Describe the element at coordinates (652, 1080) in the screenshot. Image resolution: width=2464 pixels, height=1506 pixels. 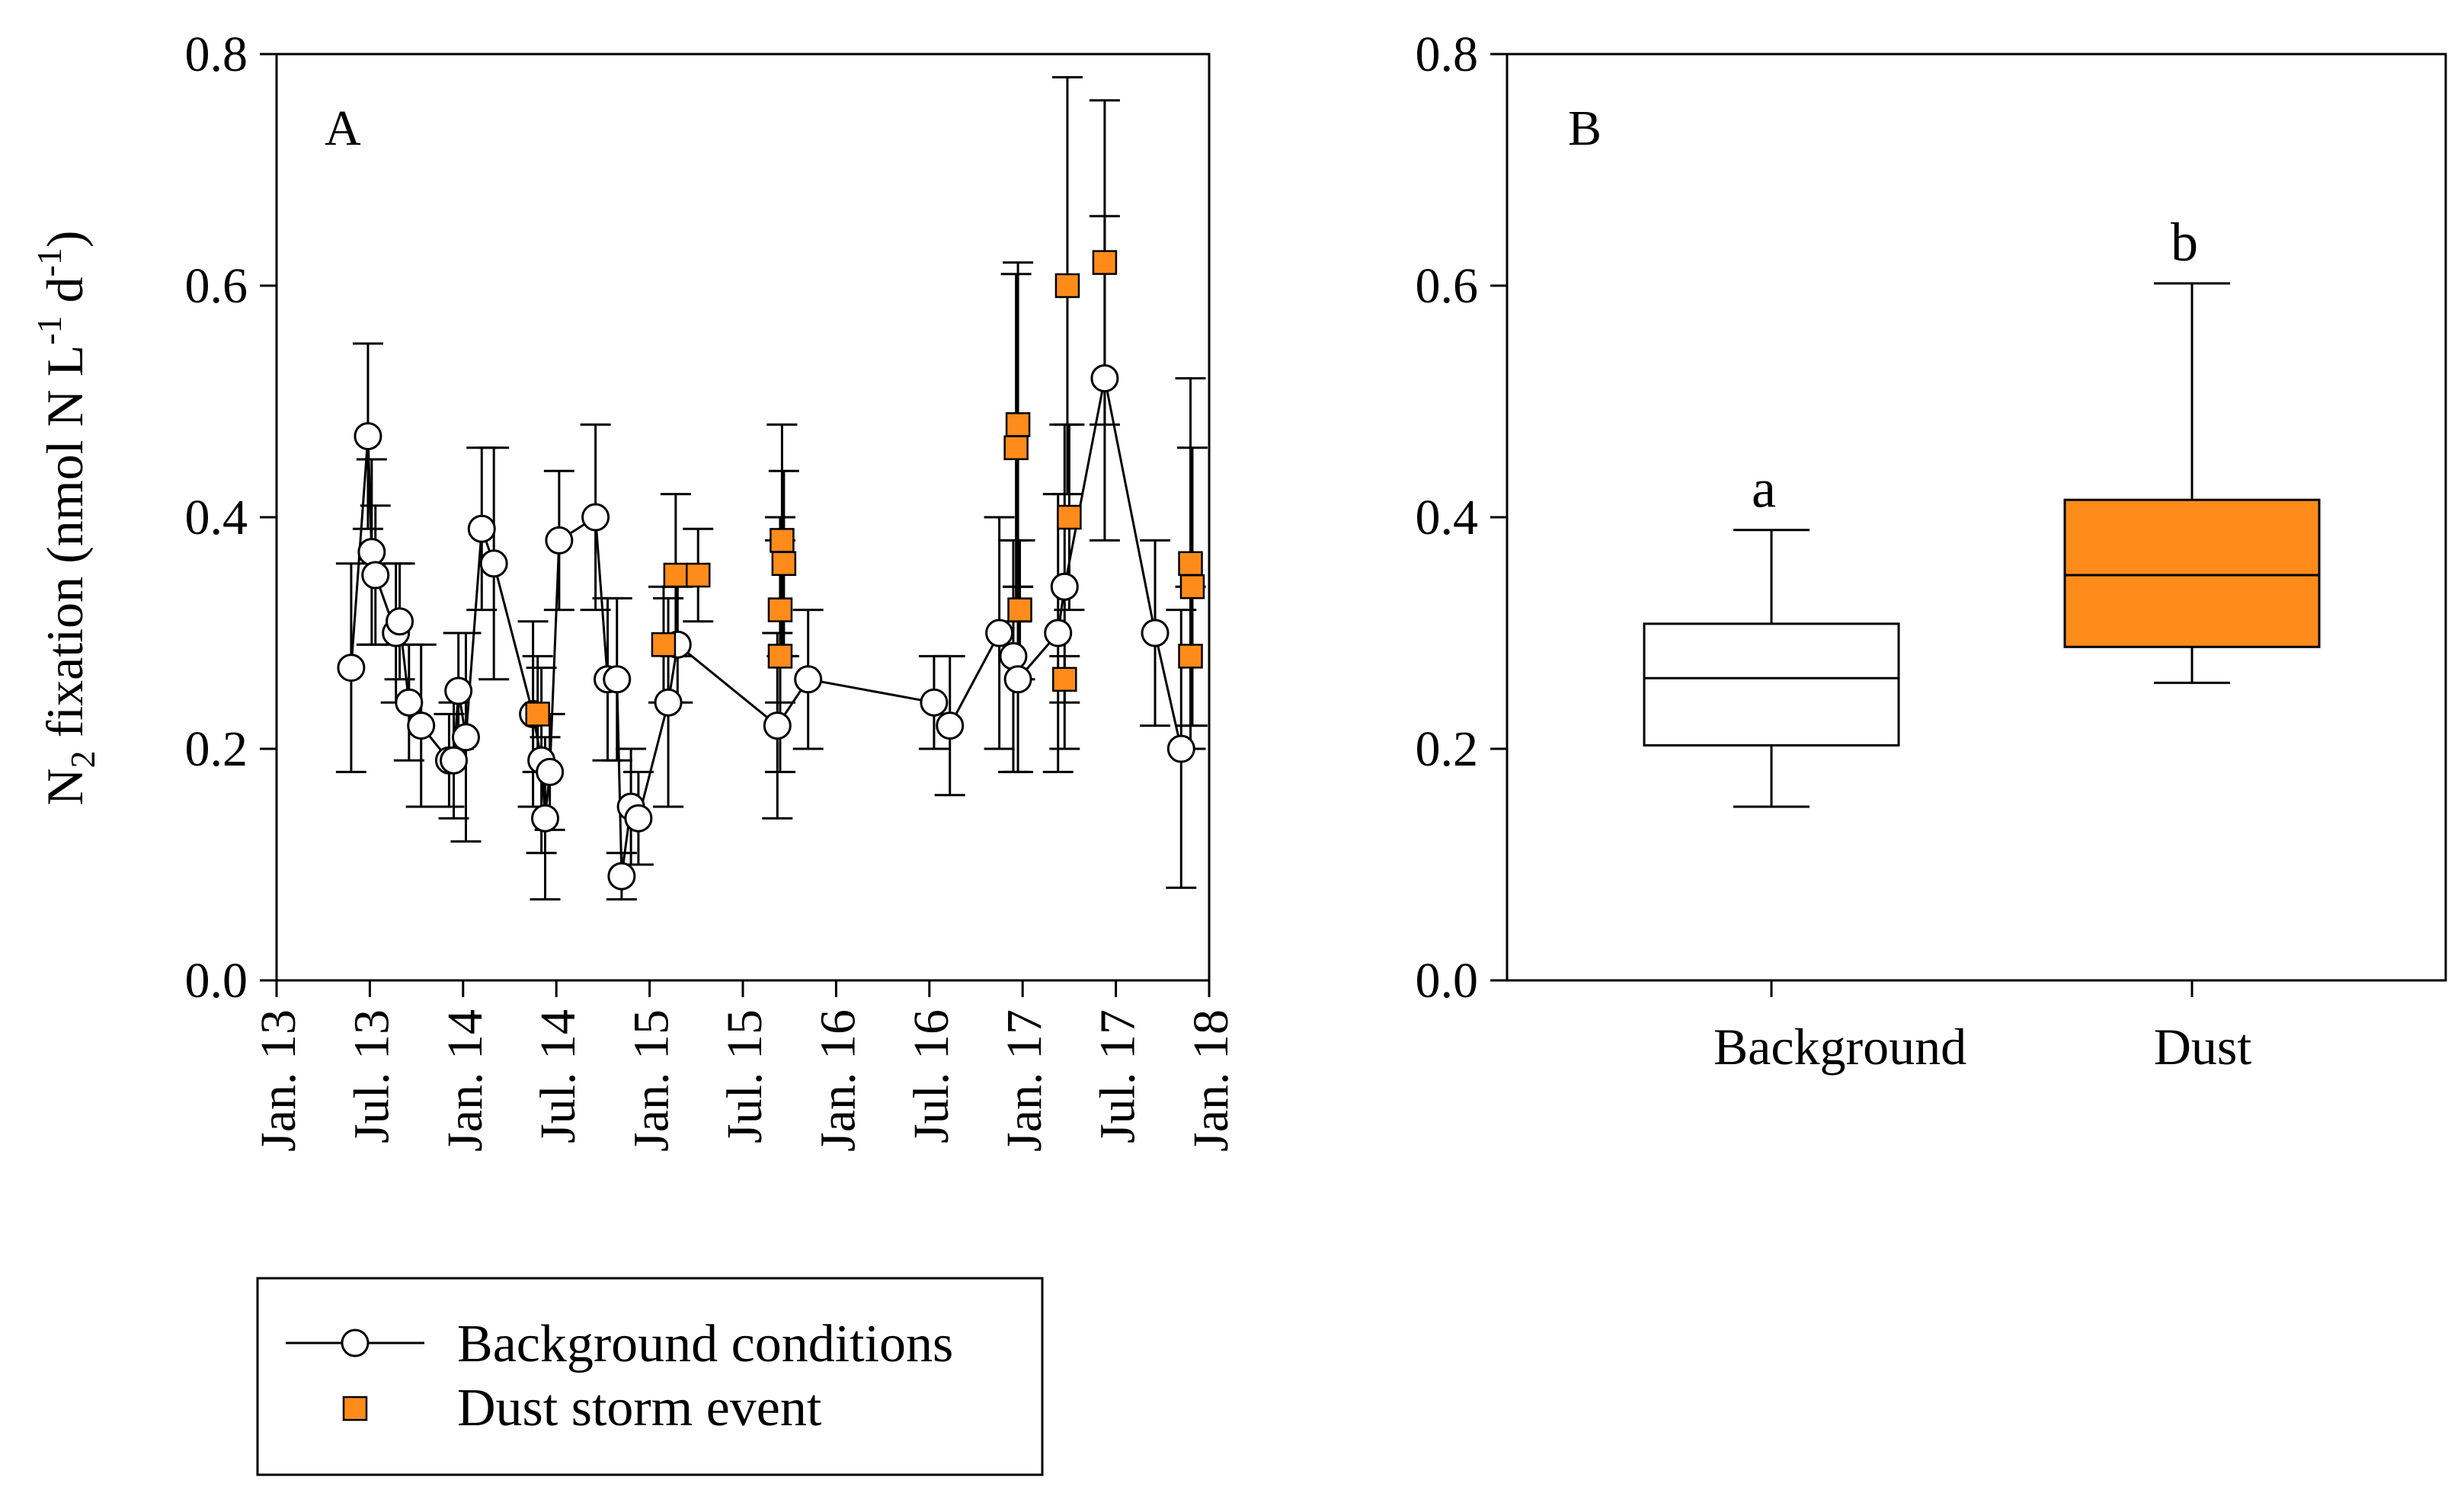
I see `x-tick-label: Jan. 15` at that location.